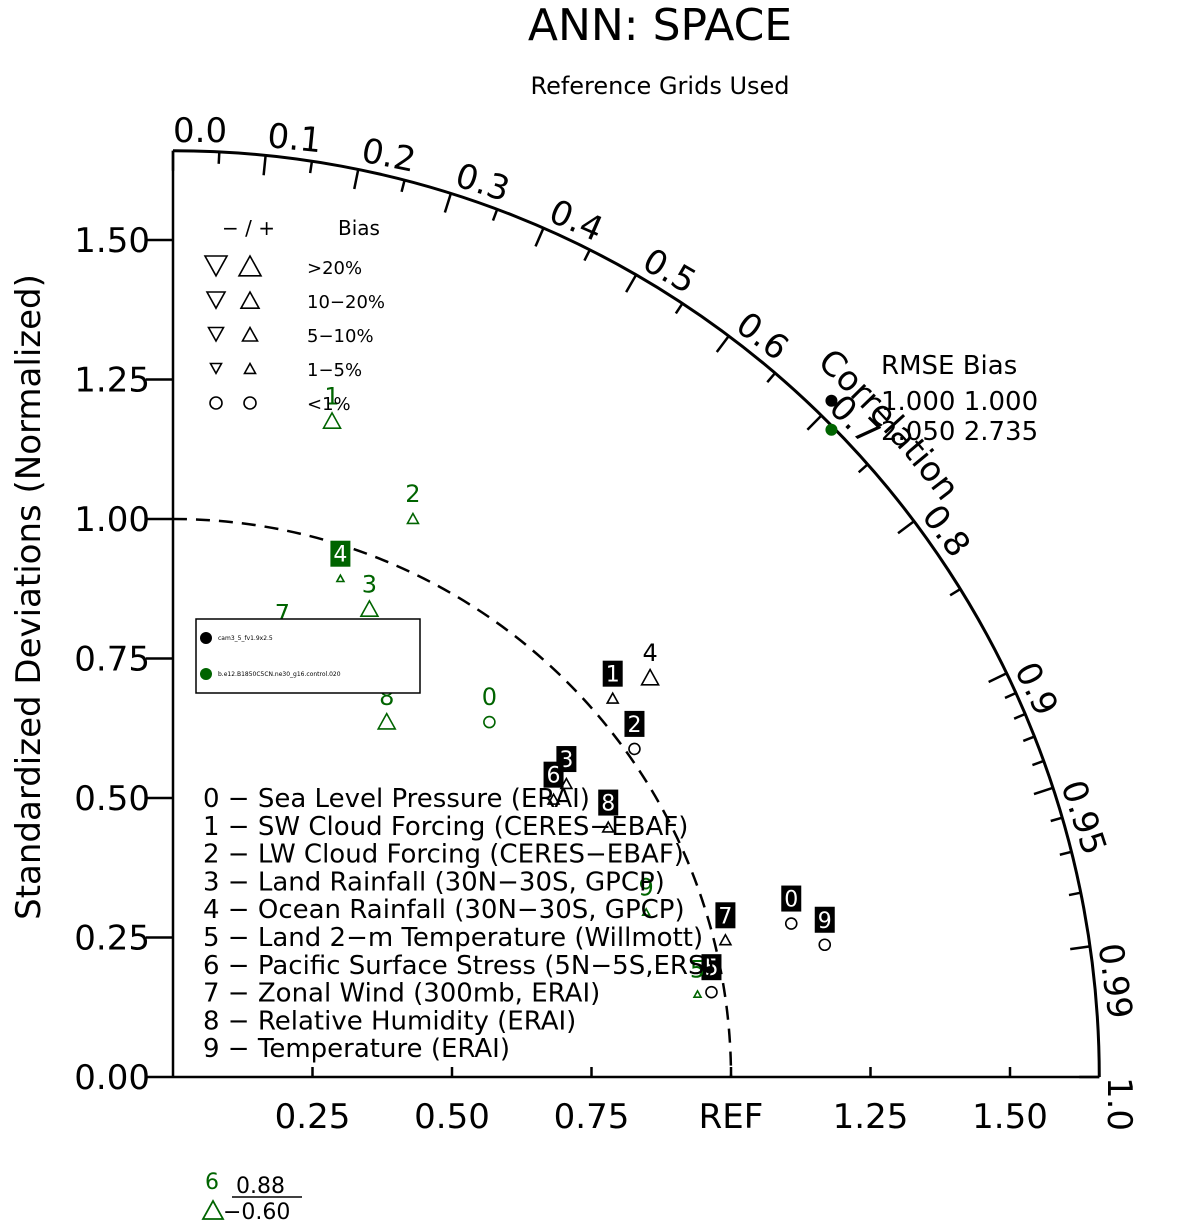 This screenshot has width=1179, height=1227. Describe the element at coordinates (346, 302) in the screenshot. I see `bias-legend-label: 10−20%` at that location.